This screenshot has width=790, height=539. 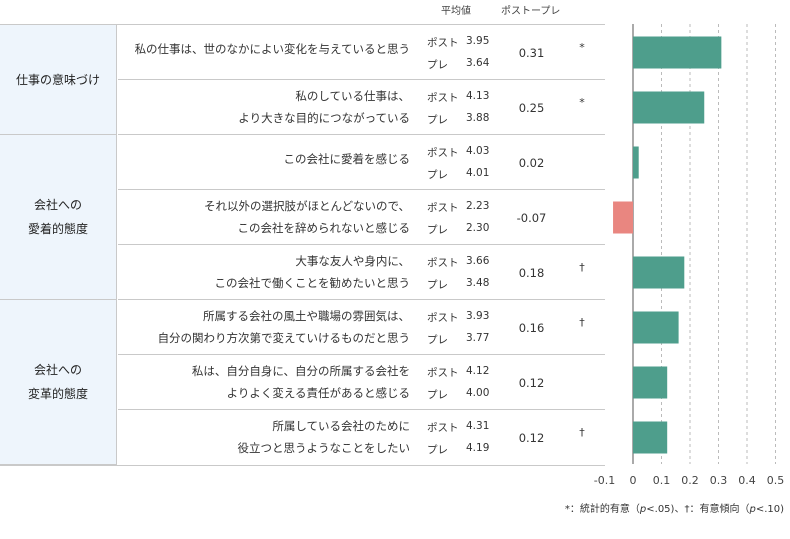 What do you see at coordinates (690, 480) in the screenshot?
I see `x-tick-label: 0.2` at bounding box center [690, 480].